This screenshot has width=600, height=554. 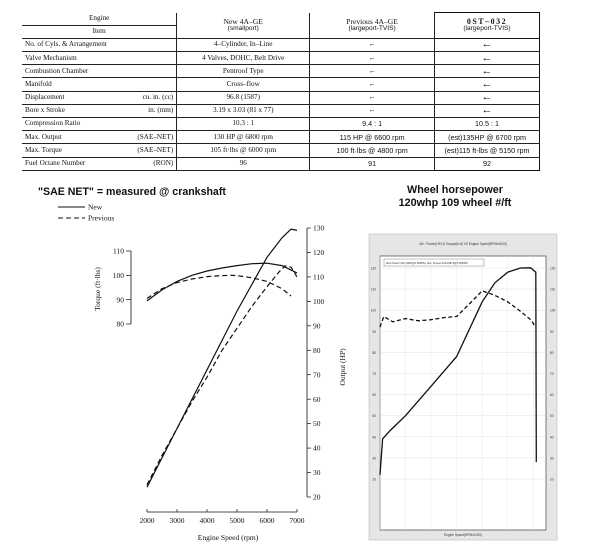 I want to click on dyno-y-tick-label: 40, so click(x=374, y=437).